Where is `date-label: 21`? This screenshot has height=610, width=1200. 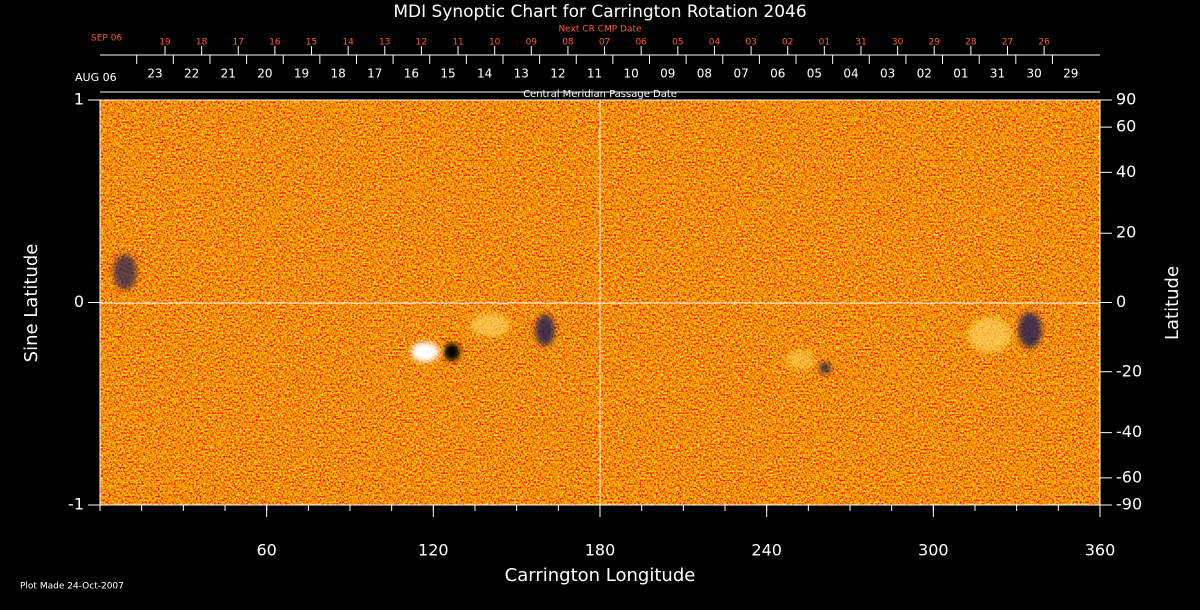
date-label: 21 is located at coordinates (228, 74).